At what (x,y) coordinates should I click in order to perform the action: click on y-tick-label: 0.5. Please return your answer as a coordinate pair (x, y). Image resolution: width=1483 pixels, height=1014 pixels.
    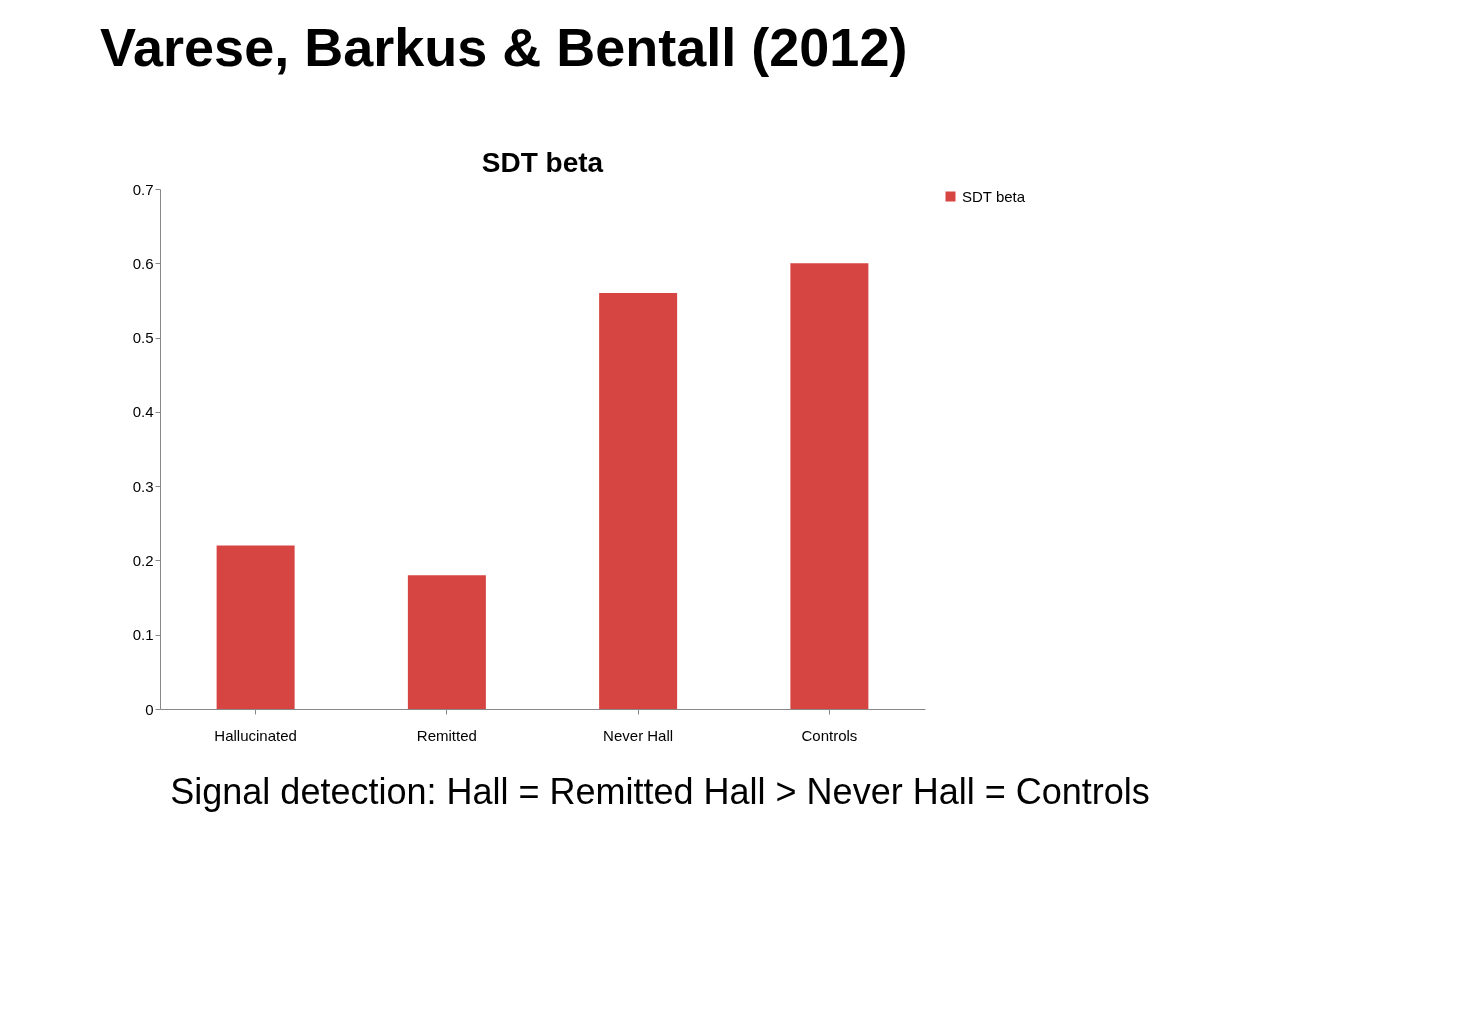
    Looking at the image, I should click on (143, 338).